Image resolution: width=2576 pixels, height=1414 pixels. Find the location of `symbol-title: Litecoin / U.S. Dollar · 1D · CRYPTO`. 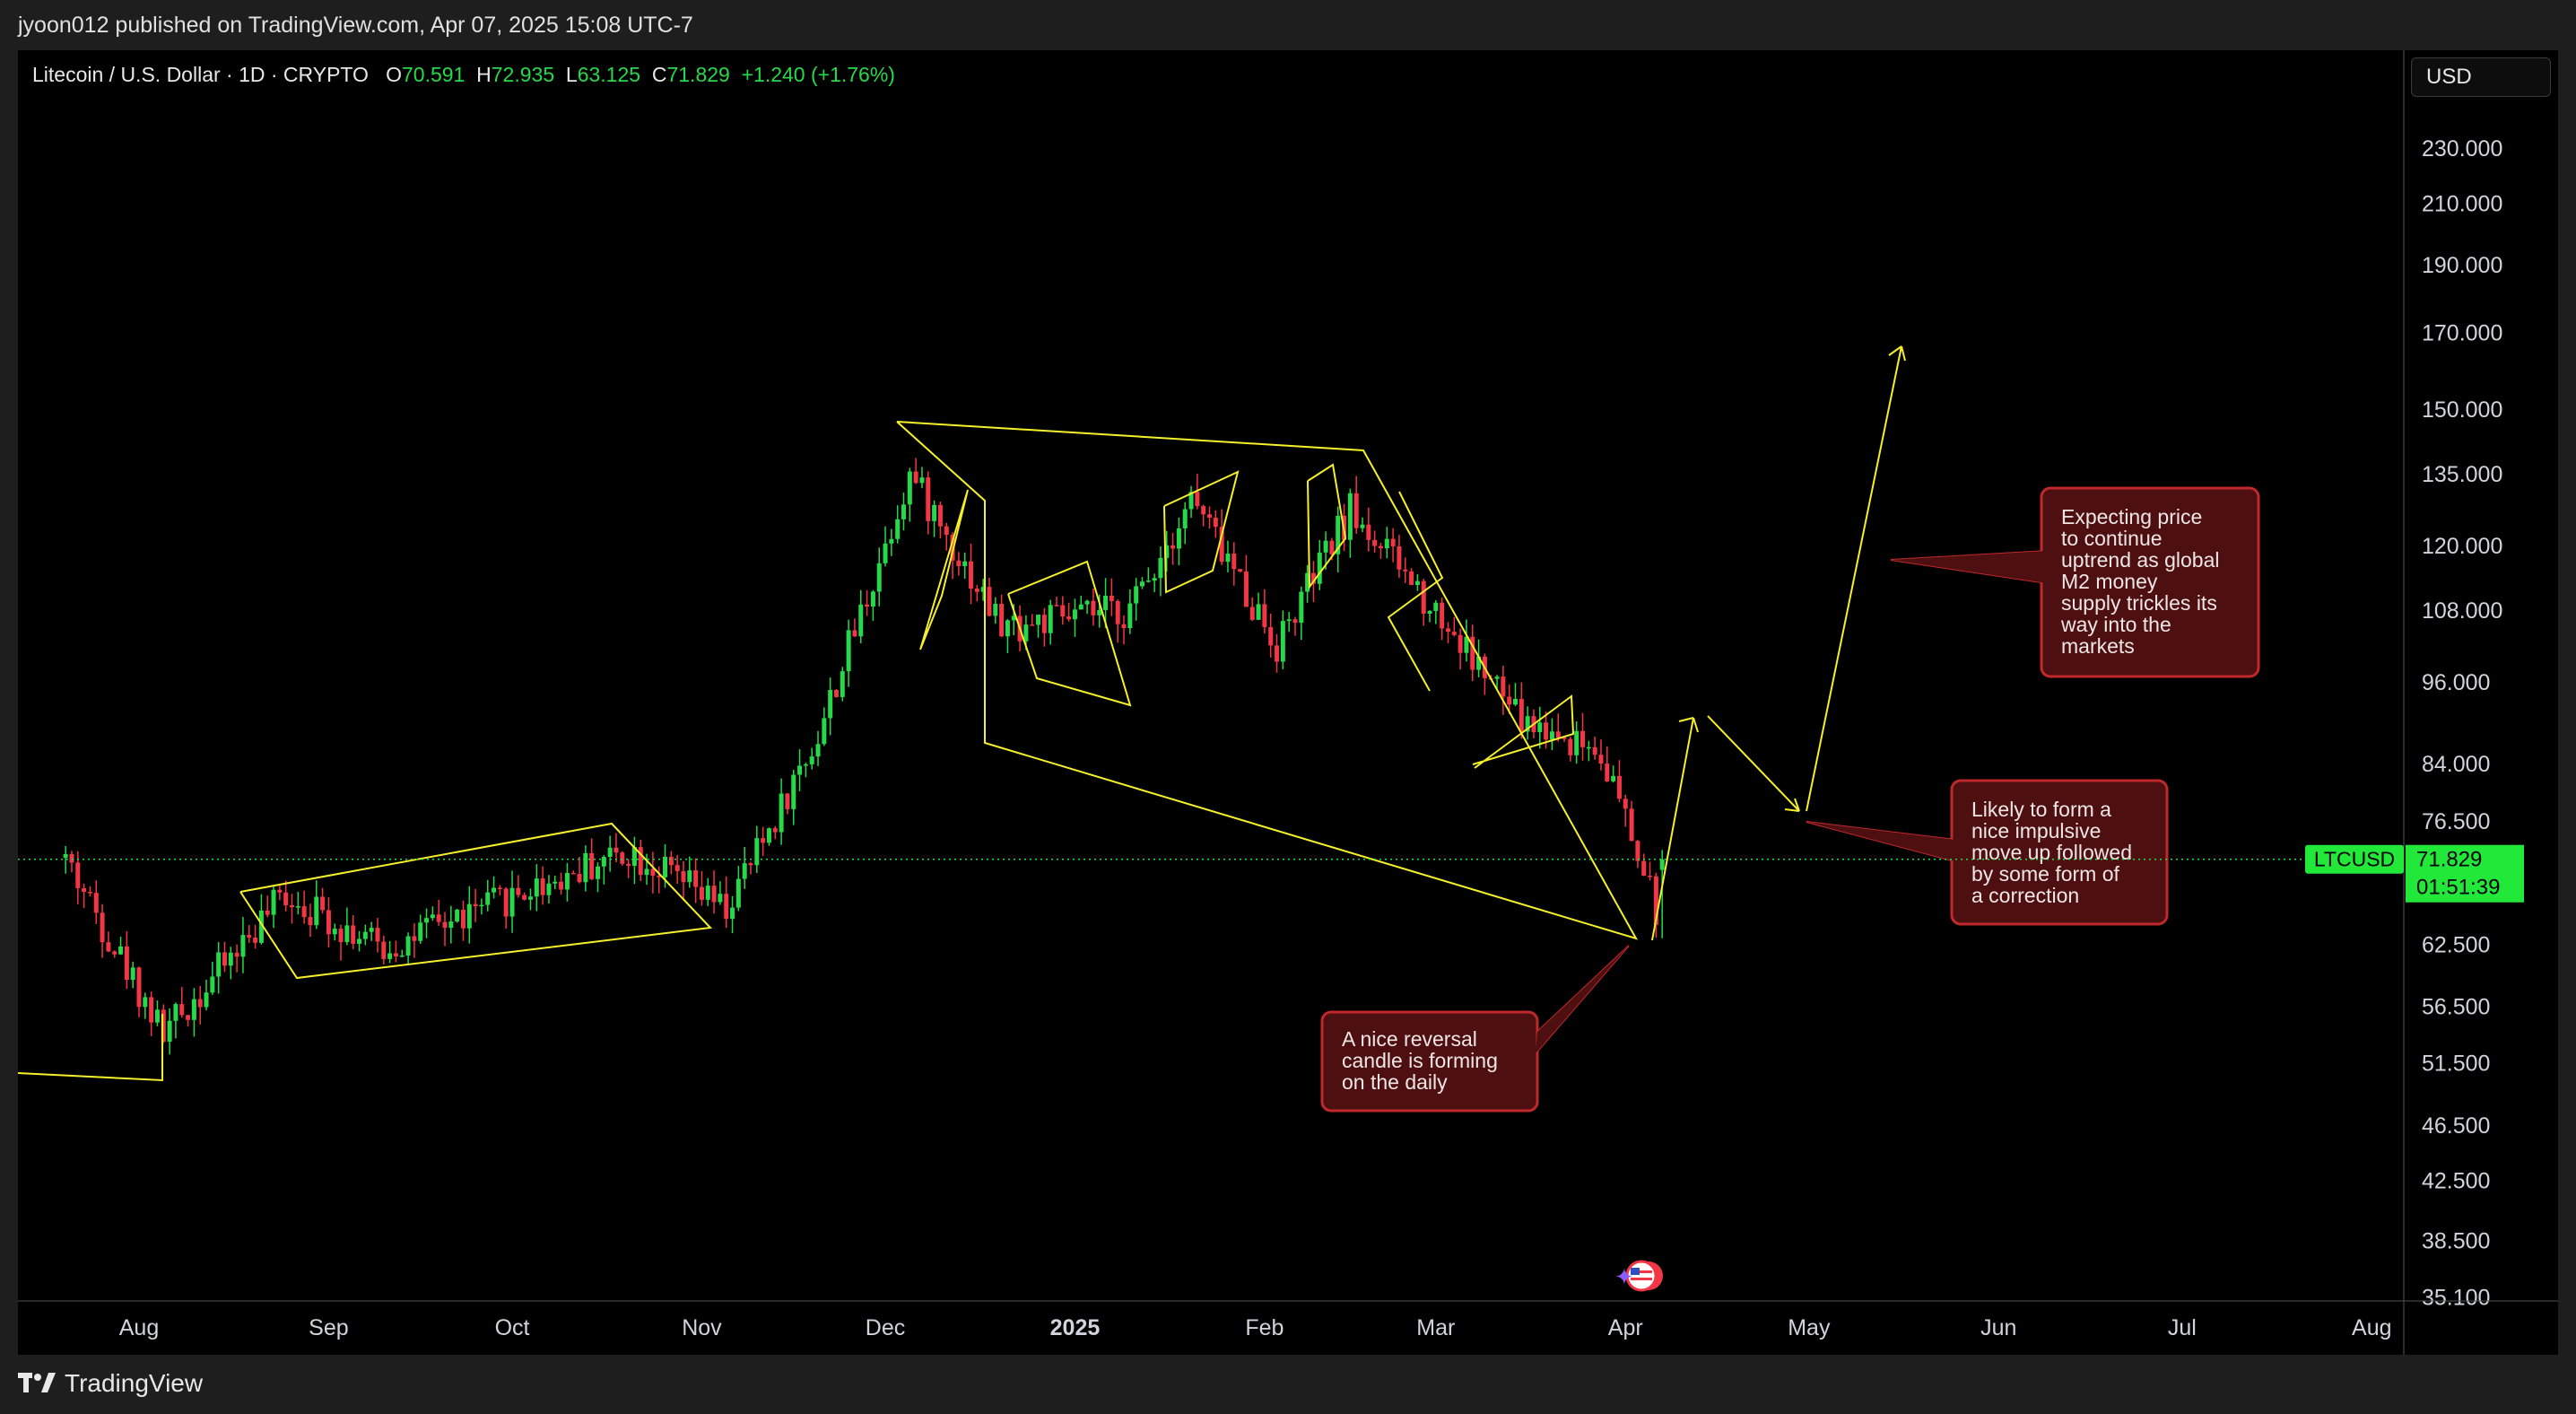

symbol-title: Litecoin / U.S. Dollar · 1D · CRYPTO is located at coordinates (200, 75).